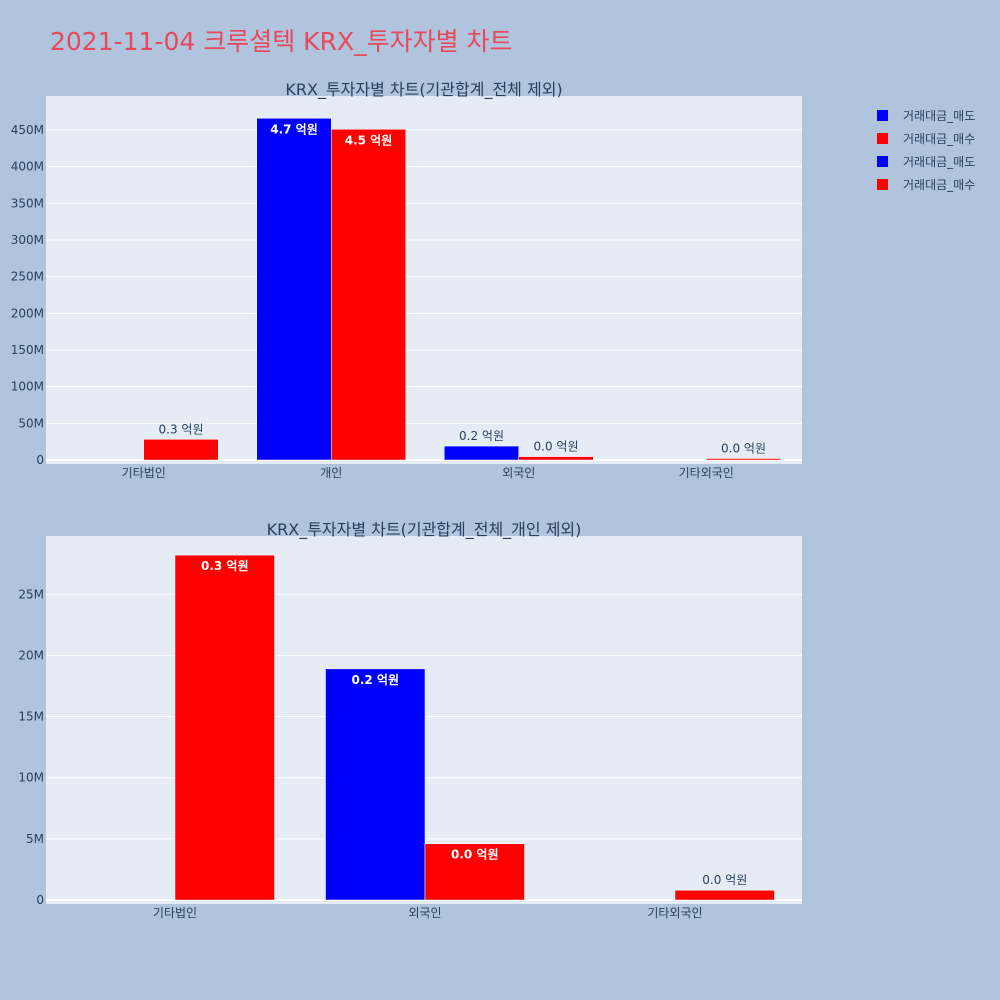 The height and width of the screenshot is (1000, 1000). Describe the element at coordinates (27, 130) in the screenshot. I see `y-tick-label: 450M` at that location.